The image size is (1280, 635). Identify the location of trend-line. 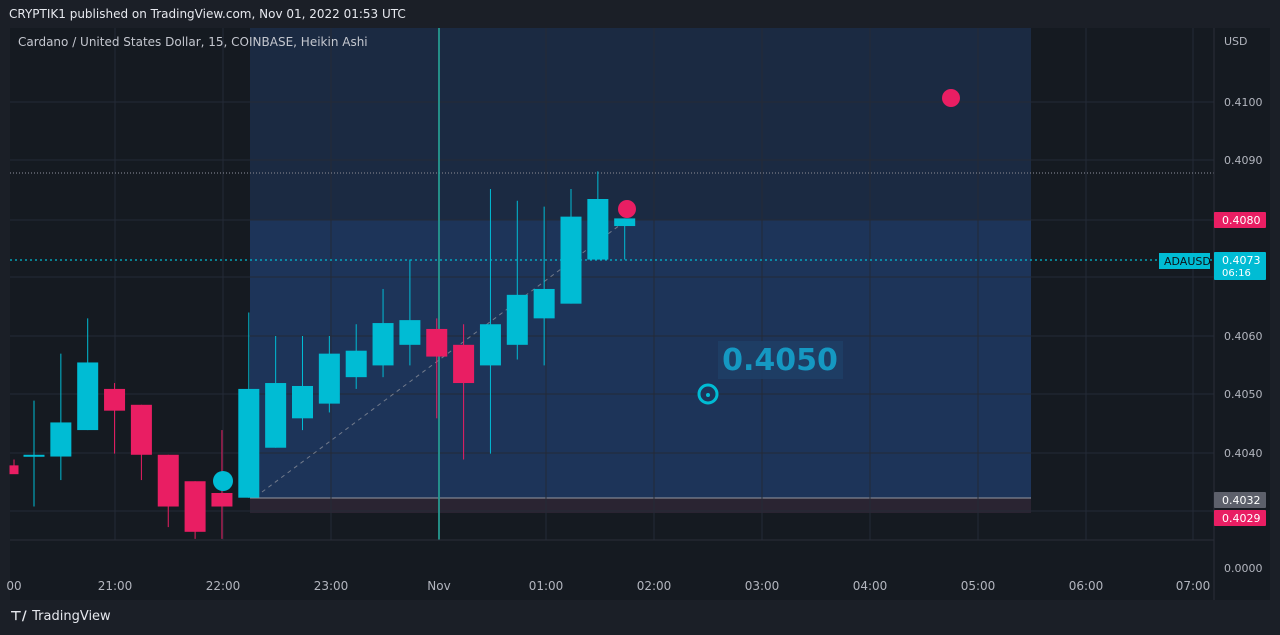
(441, 358).